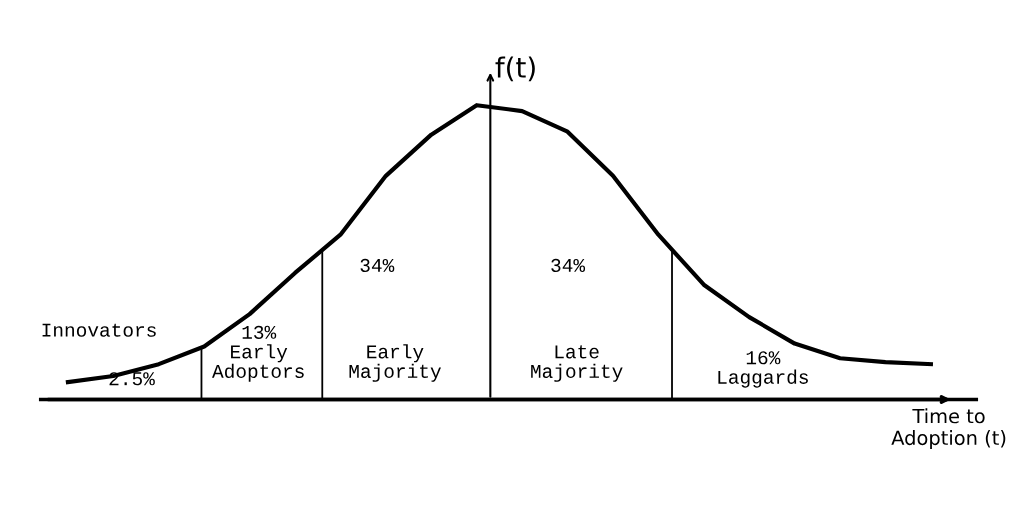  I want to click on annotation: 16% Laggards, so click(763, 369).